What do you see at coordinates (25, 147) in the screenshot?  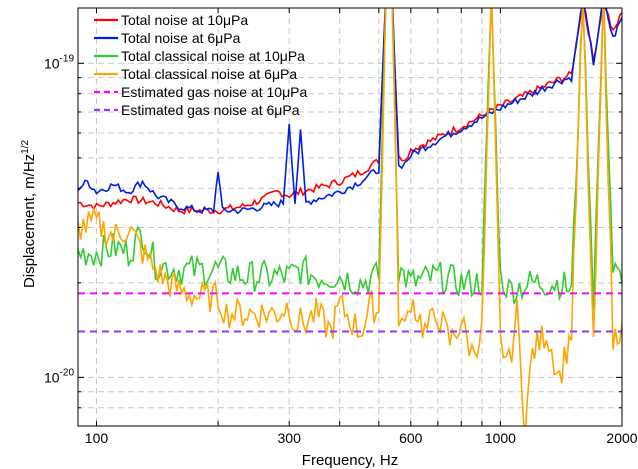 I see `y-axis-label-exponent: 1/2` at bounding box center [25, 147].